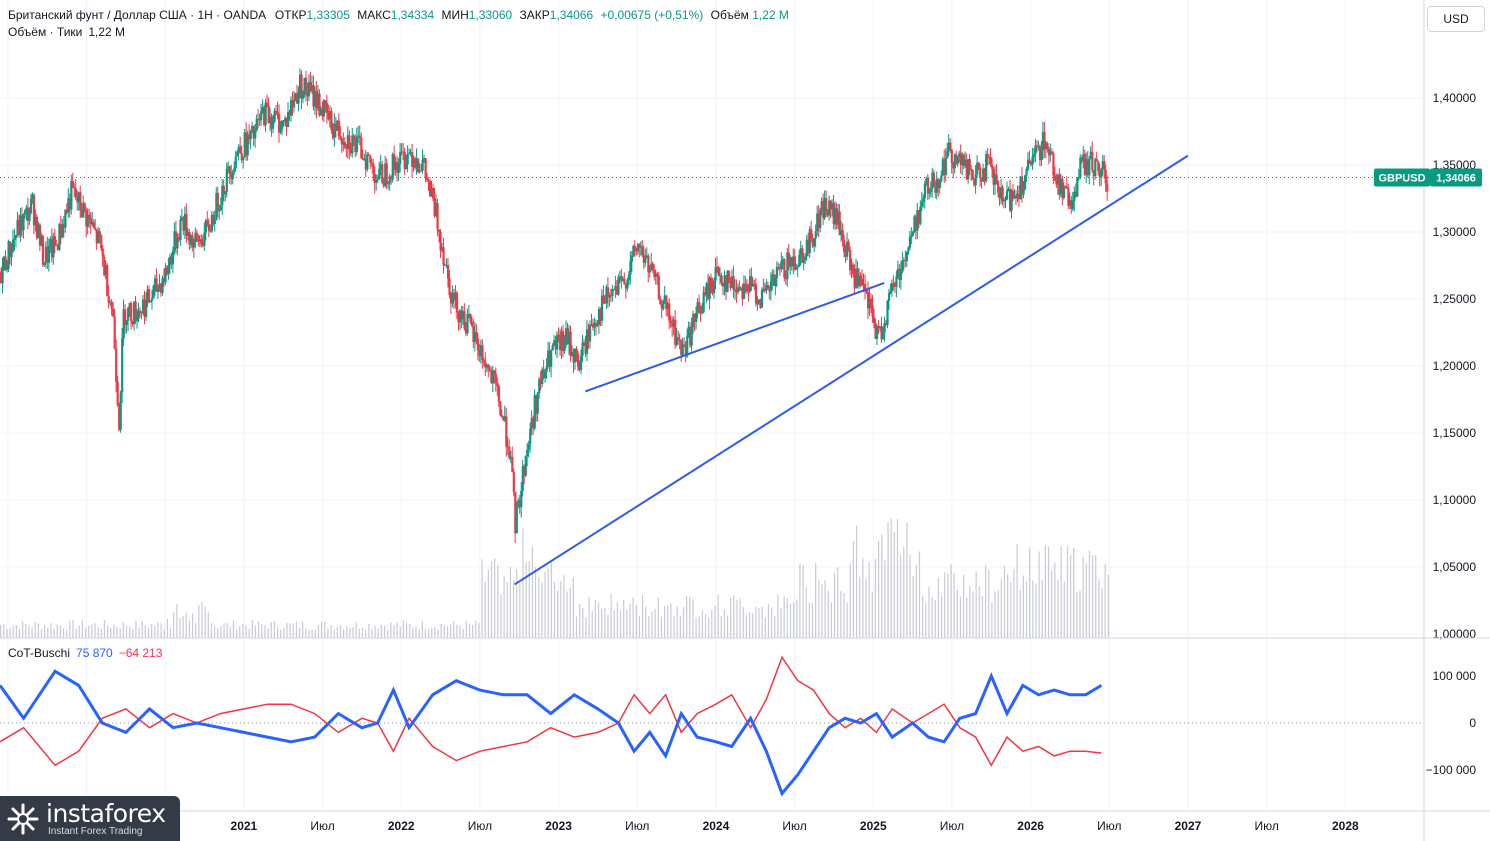 Image resolution: width=1490 pixels, height=841 pixels. What do you see at coordinates (1455, 366) in the screenshot?
I see `y-tick-label: 1,20000` at bounding box center [1455, 366].